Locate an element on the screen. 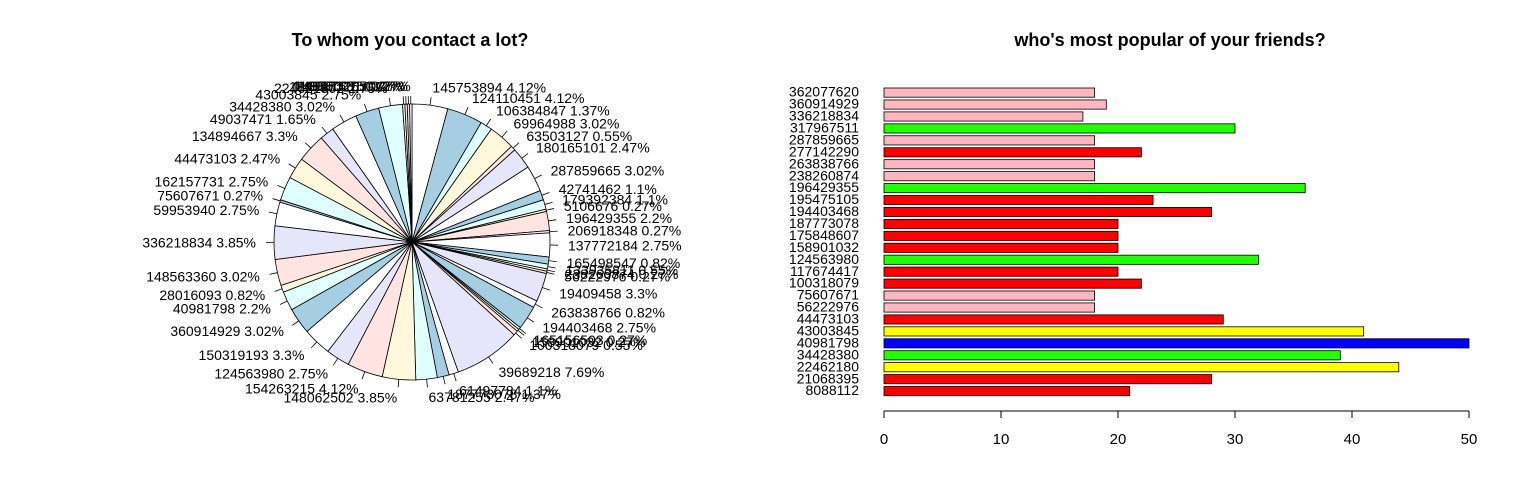  pie-slice-label: 162157731 2.75% is located at coordinates (212, 181).